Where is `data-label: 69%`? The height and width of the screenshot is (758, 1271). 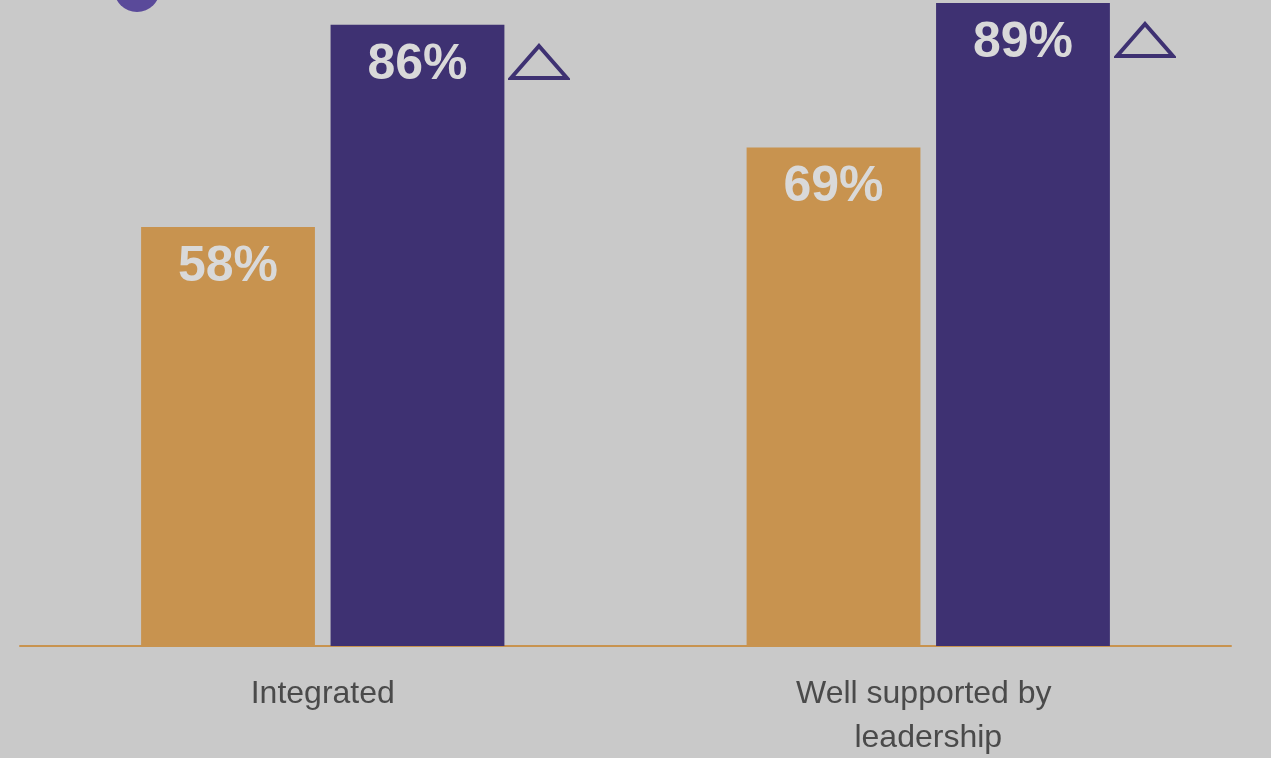 data-label: 69% is located at coordinates (833, 184).